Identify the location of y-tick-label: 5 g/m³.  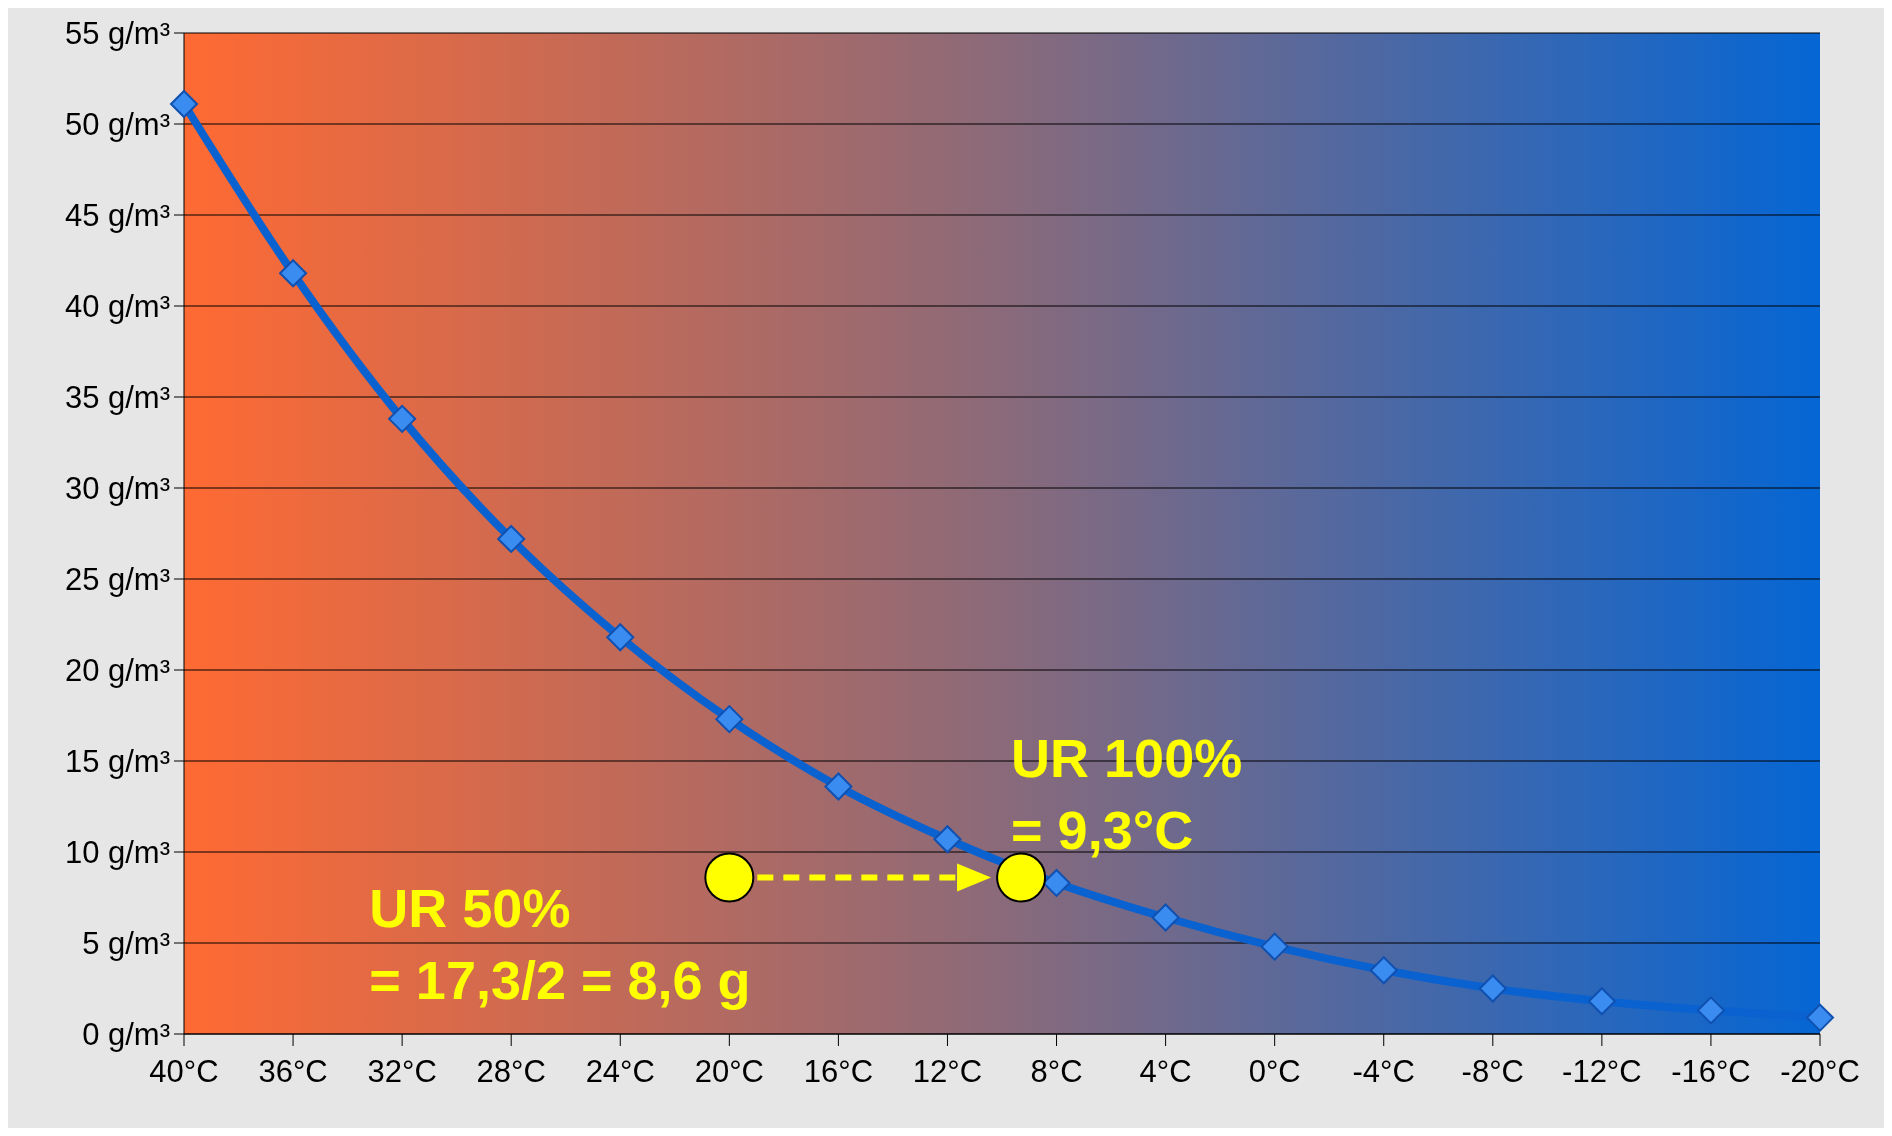
(126, 943).